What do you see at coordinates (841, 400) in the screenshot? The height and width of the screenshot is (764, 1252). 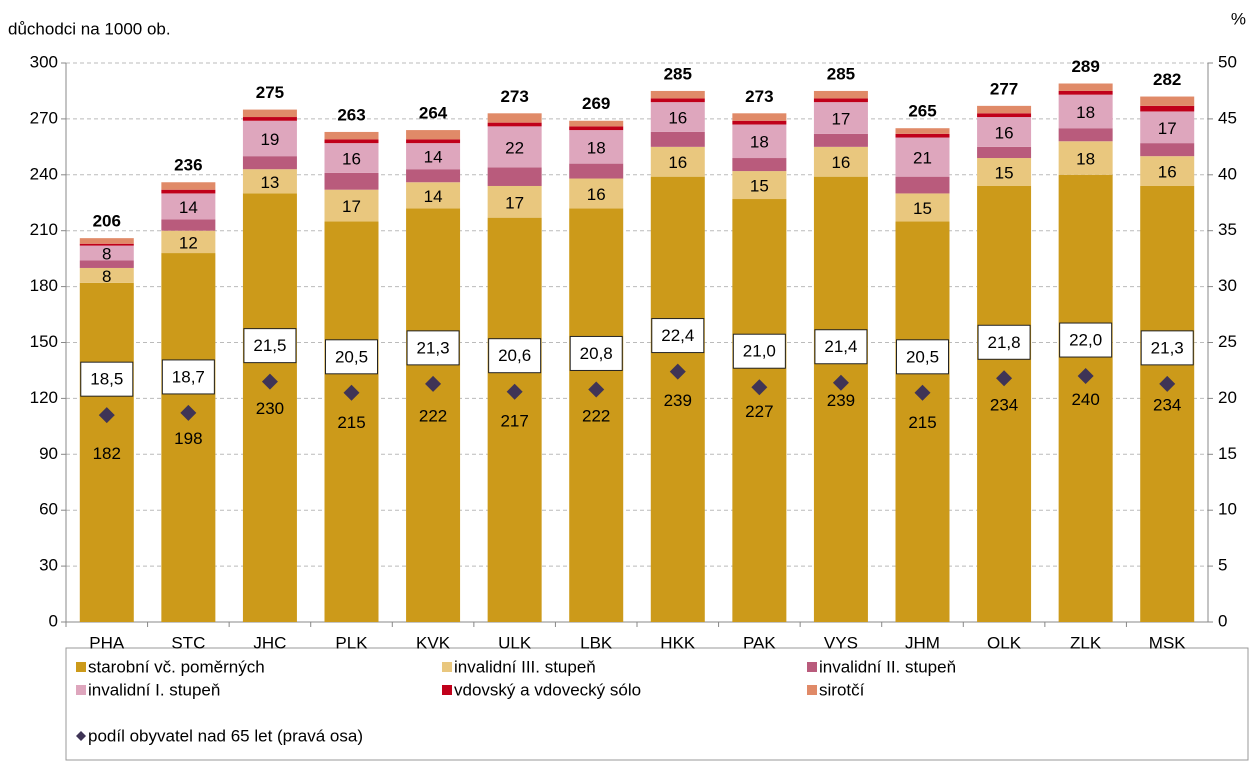 I see `value-label: 239` at bounding box center [841, 400].